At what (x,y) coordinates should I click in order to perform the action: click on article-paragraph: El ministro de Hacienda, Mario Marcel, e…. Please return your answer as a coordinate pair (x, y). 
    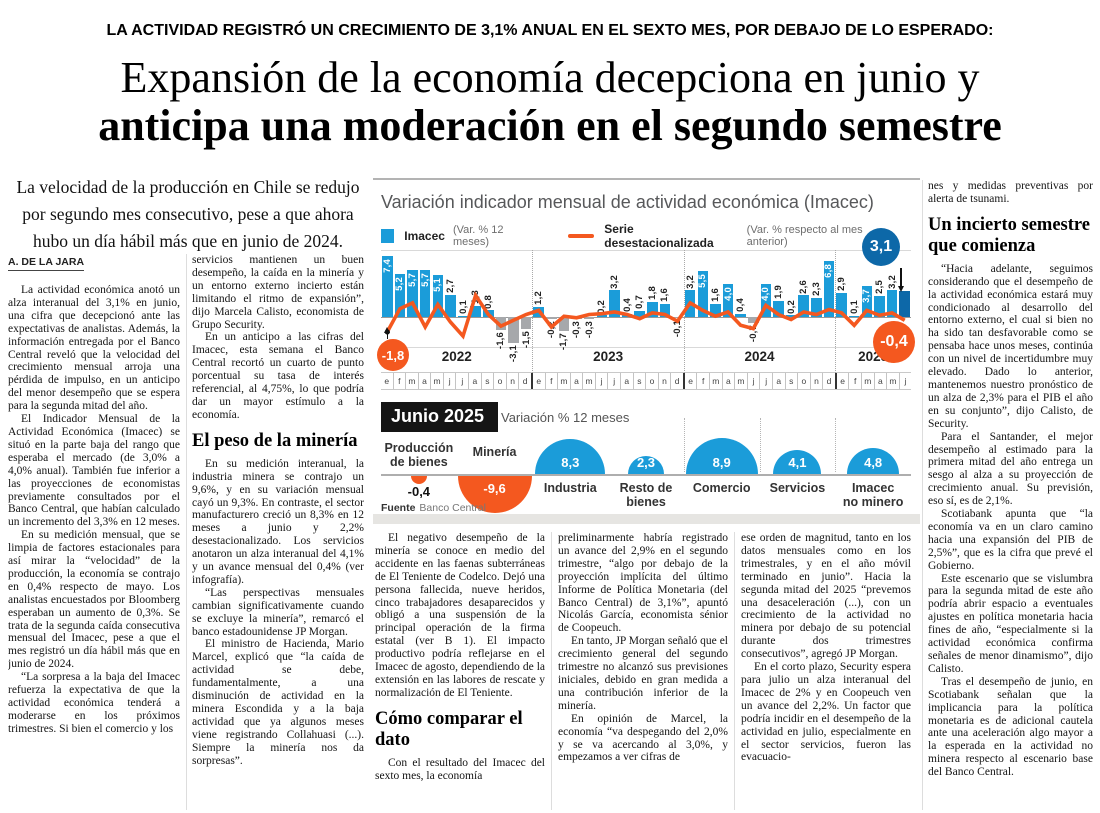
    Looking at the image, I should click on (278, 702).